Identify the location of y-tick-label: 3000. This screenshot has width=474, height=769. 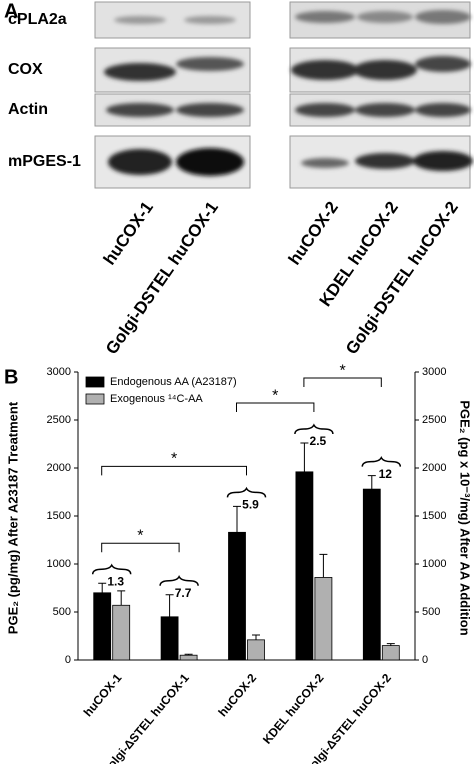
(59, 372).